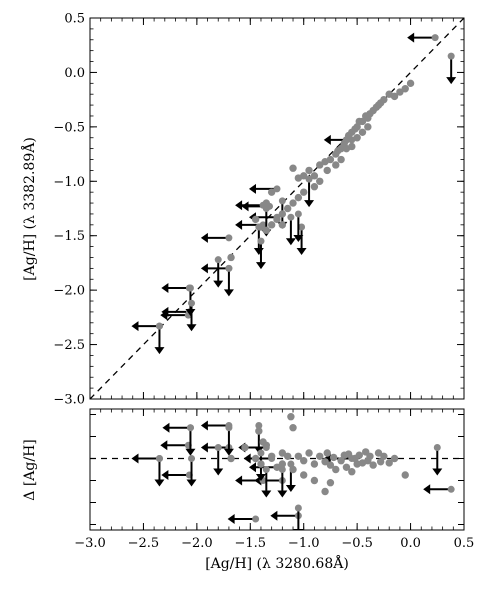 The width and height of the screenshot is (491, 589). What do you see at coordinates (74, 73) in the screenshot?
I see `top-y-tick-label: 0.0` at bounding box center [74, 73].